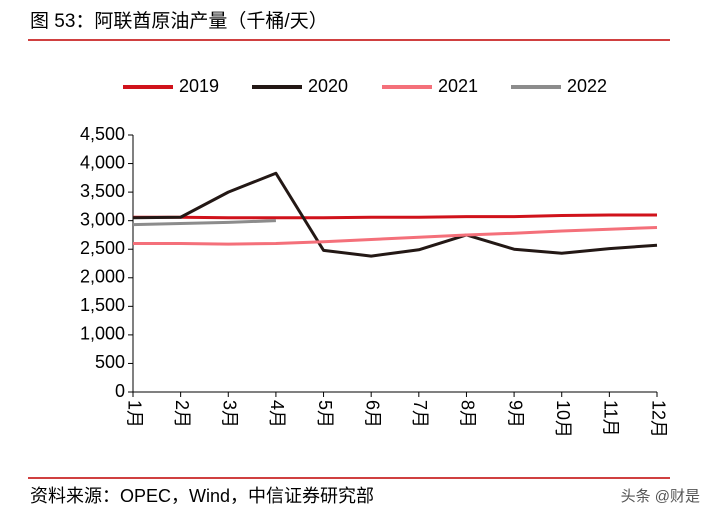 The width and height of the screenshot is (713, 521). Describe the element at coordinates (658, 419) in the screenshot. I see `x-tick-label: 12月` at that location.